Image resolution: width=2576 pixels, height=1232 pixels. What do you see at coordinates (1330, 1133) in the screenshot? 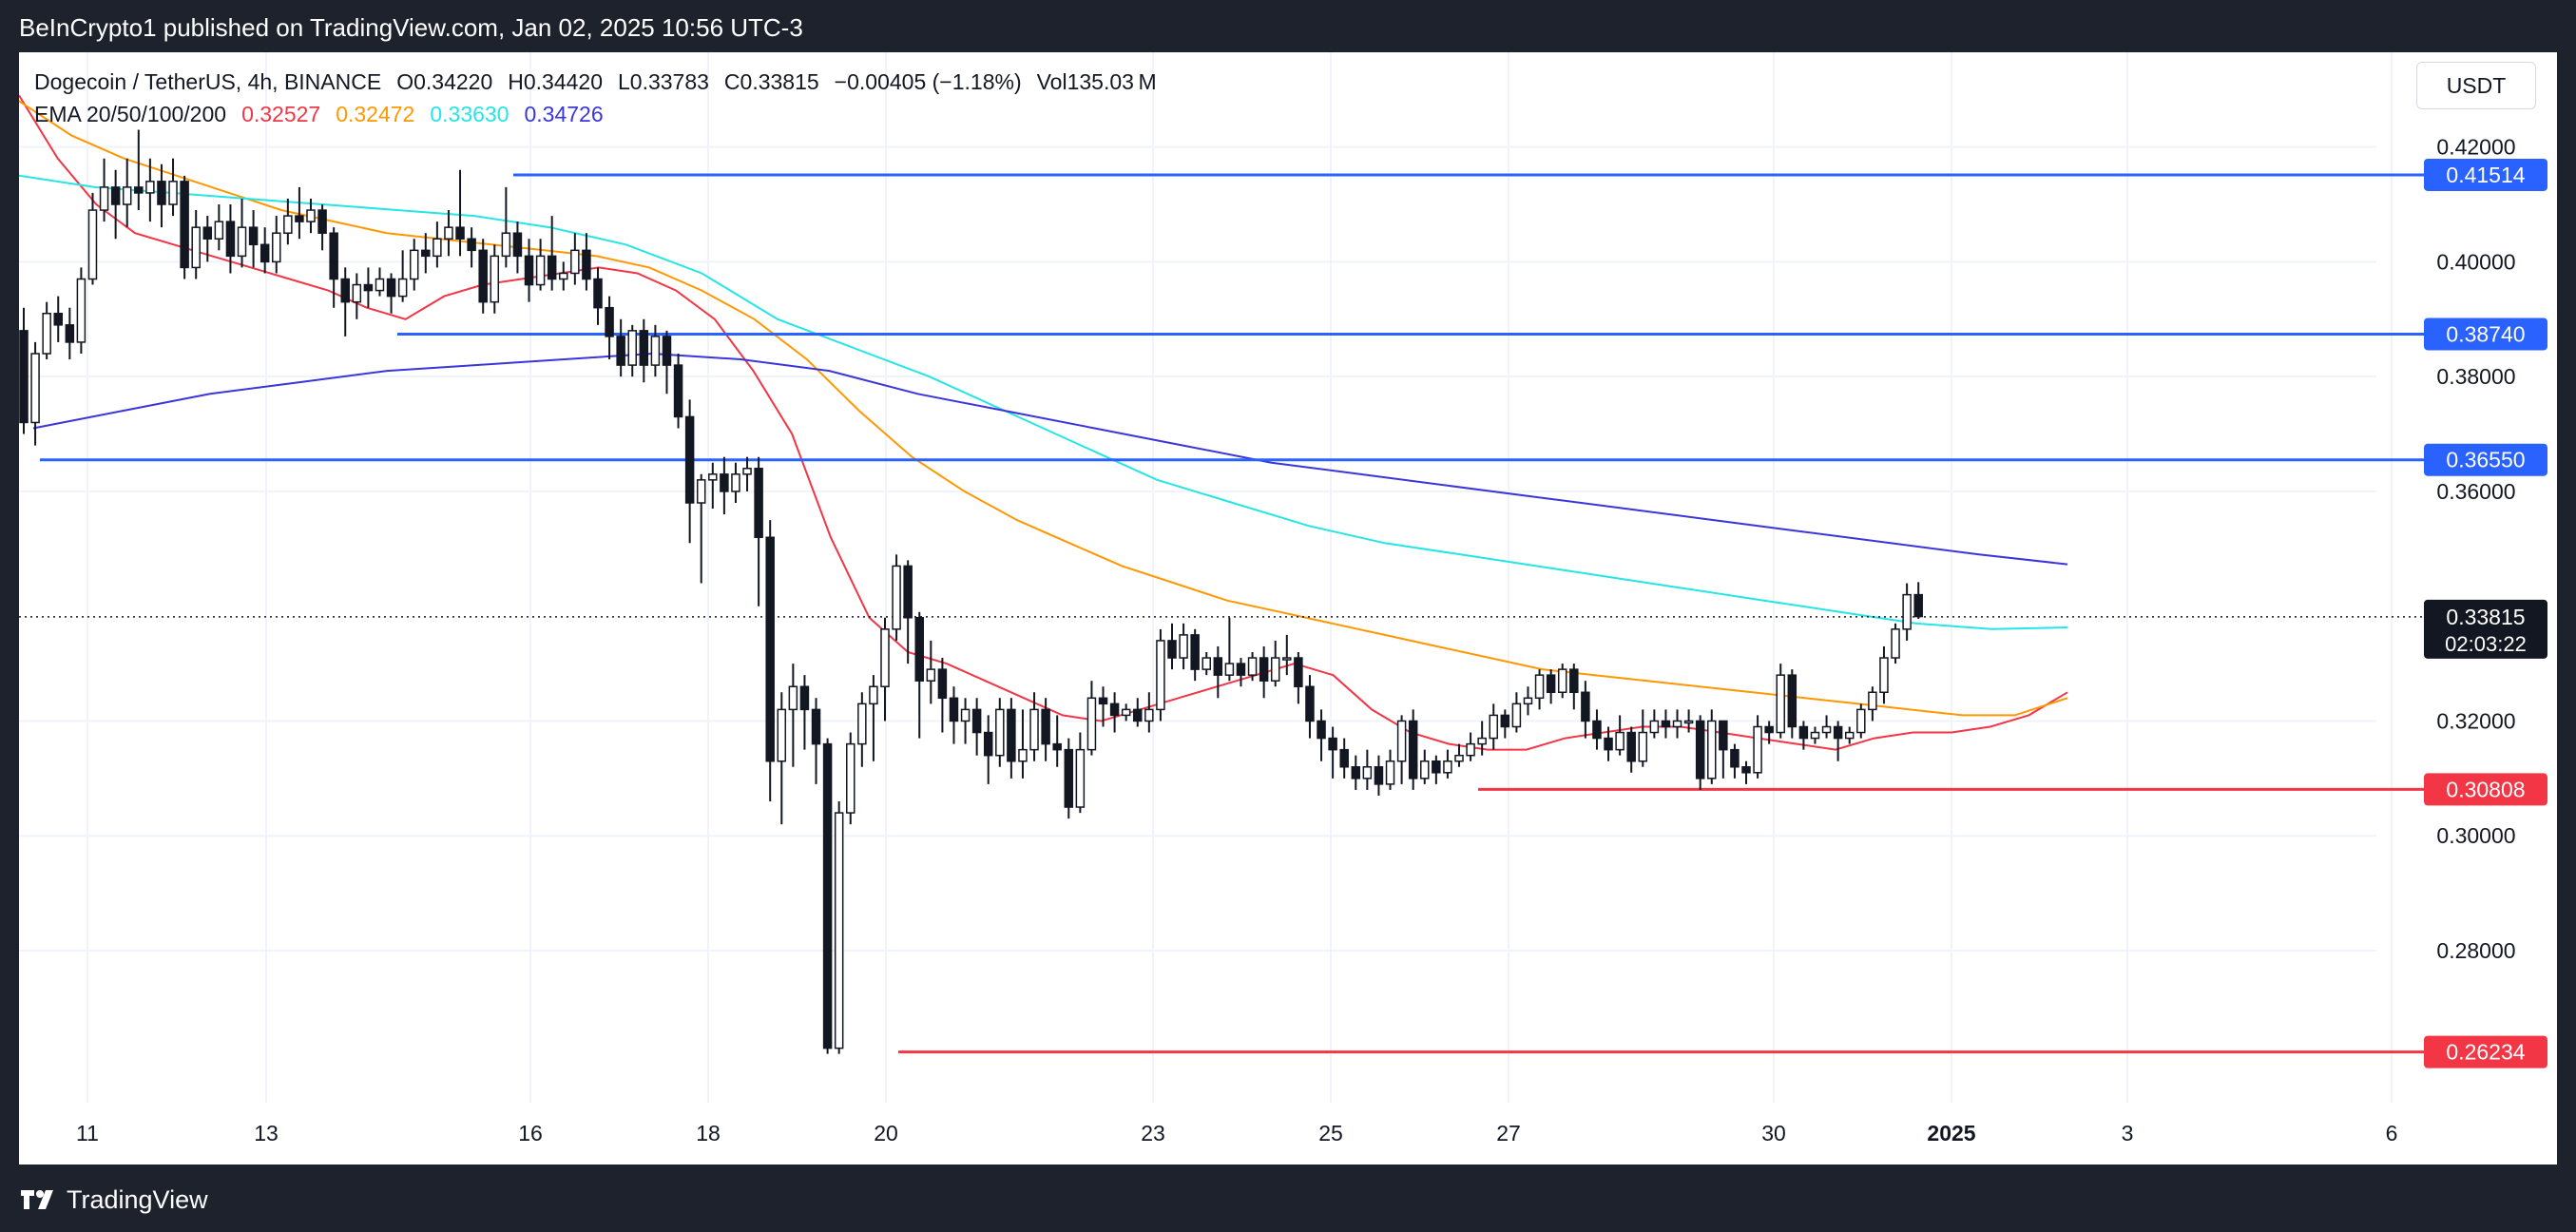
I see `date-tick: 25` at bounding box center [1330, 1133].